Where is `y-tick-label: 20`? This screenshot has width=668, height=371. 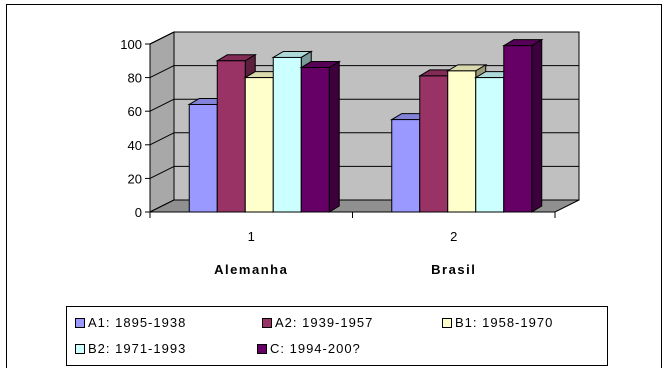
y-tick-label: 20 is located at coordinates (135, 178).